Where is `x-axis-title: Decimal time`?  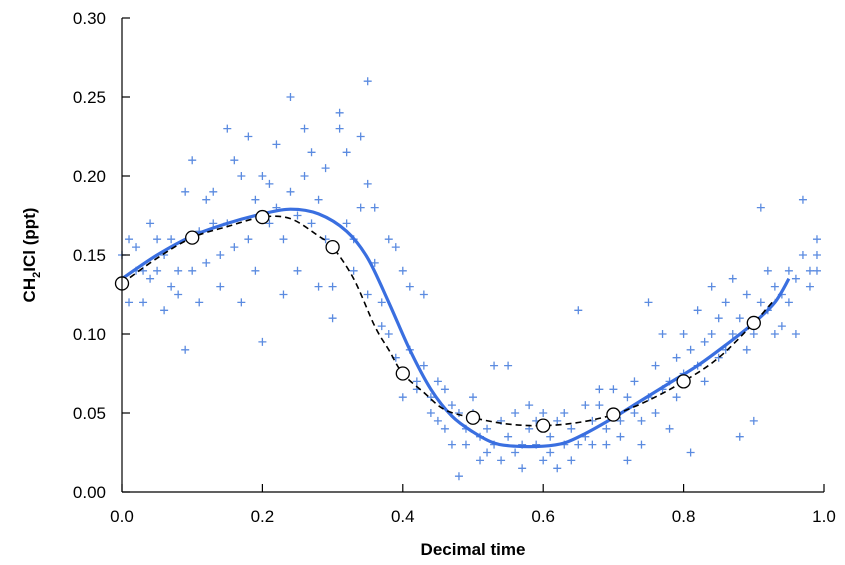
x-axis-title: Decimal time is located at coordinates (473, 549).